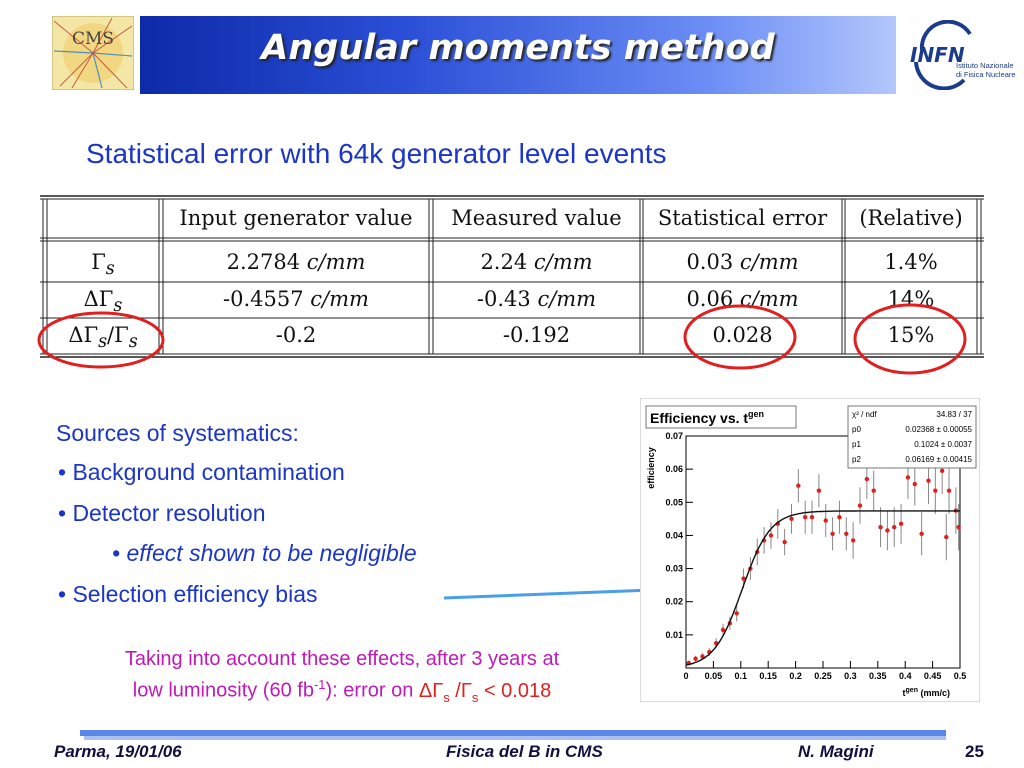  I want to click on y-tick-label: 0.07, so click(674, 436).